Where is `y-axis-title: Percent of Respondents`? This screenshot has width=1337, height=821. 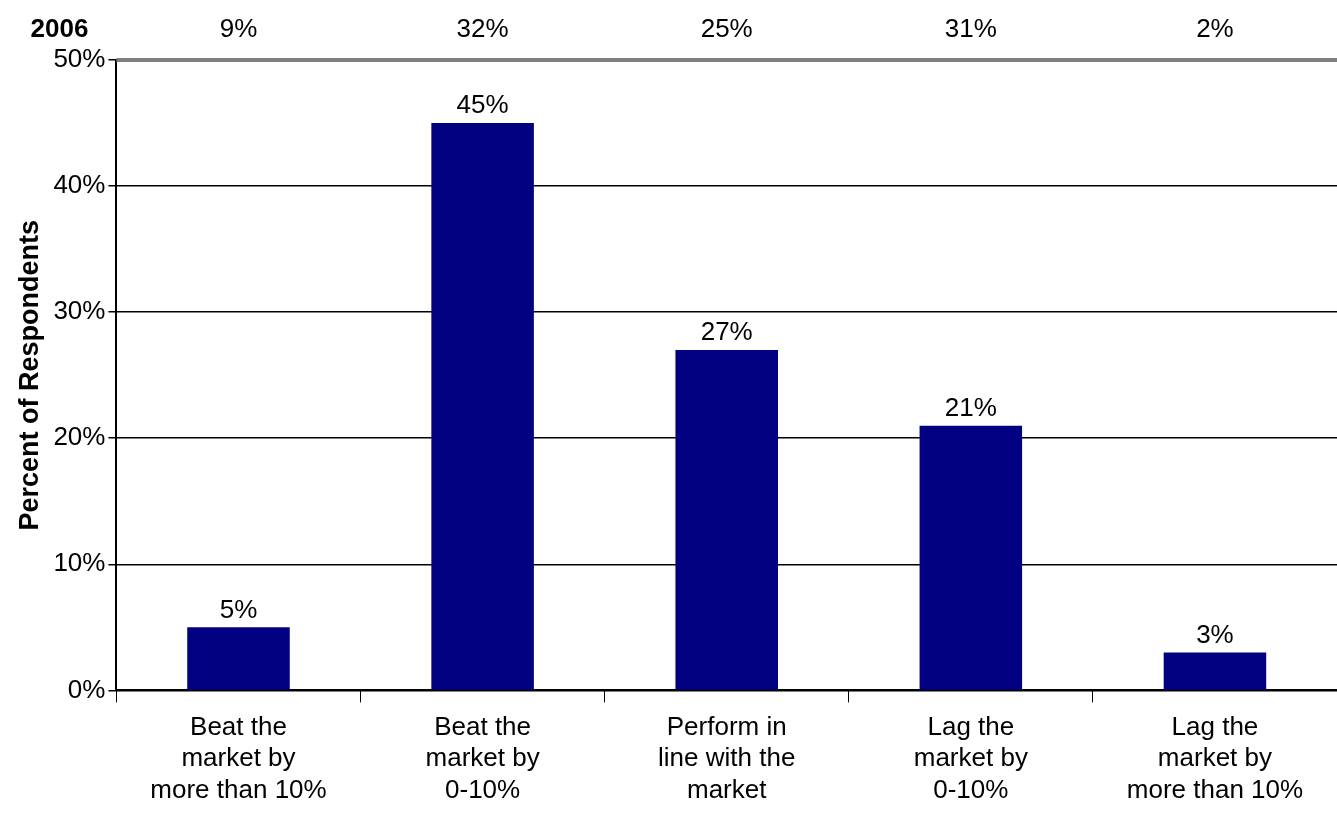 y-axis-title: Percent of Respondents is located at coordinates (28, 375).